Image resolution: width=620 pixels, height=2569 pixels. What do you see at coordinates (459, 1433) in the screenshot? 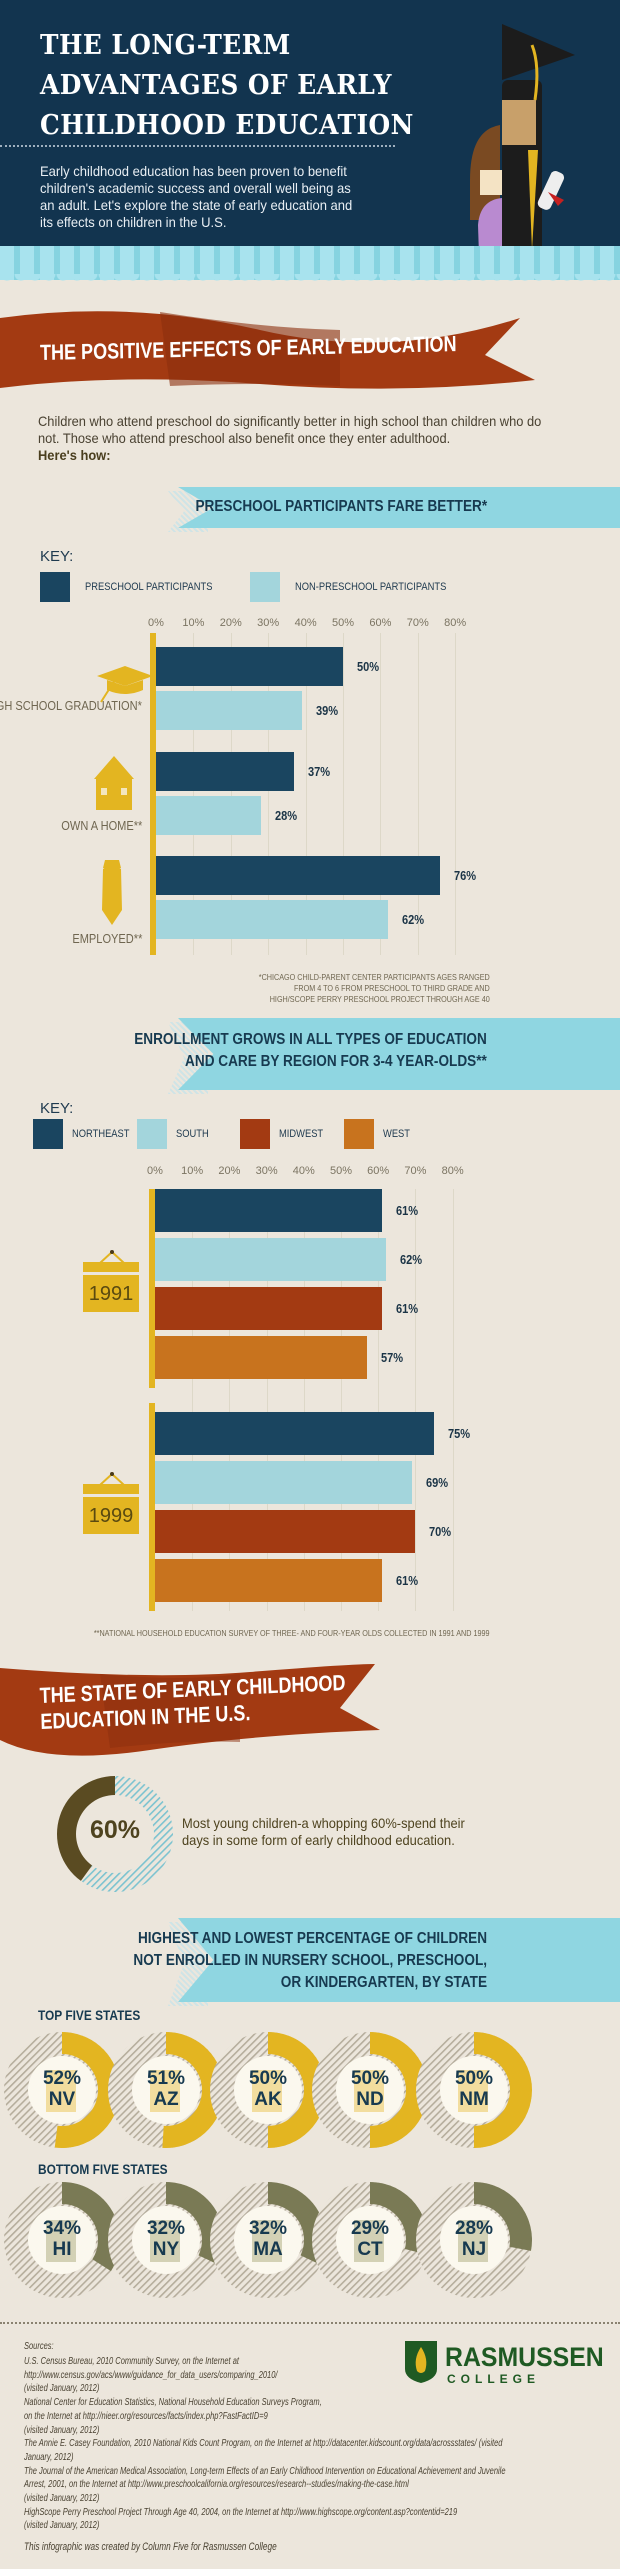
I see `bar-value-label: 75%` at bounding box center [459, 1433].